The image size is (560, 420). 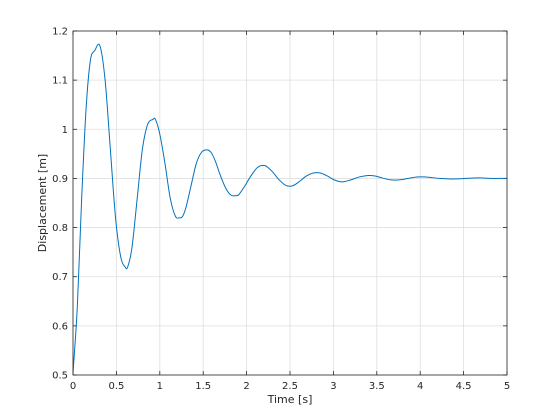 I want to click on y-tick-label: 0.6, so click(x=60, y=326).